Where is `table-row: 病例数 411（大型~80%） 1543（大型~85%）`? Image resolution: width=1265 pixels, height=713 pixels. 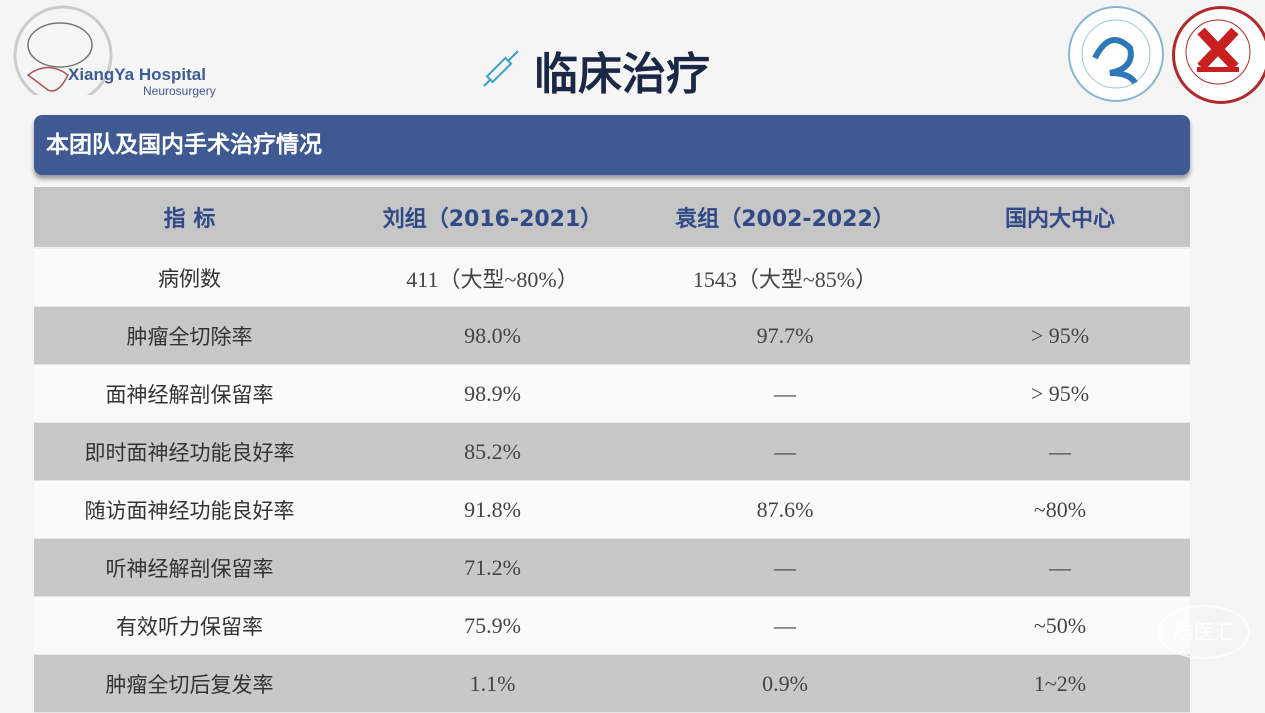
table-row: 病例数 411（大型~80%） 1543（大型~85%） is located at coordinates (612, 277).